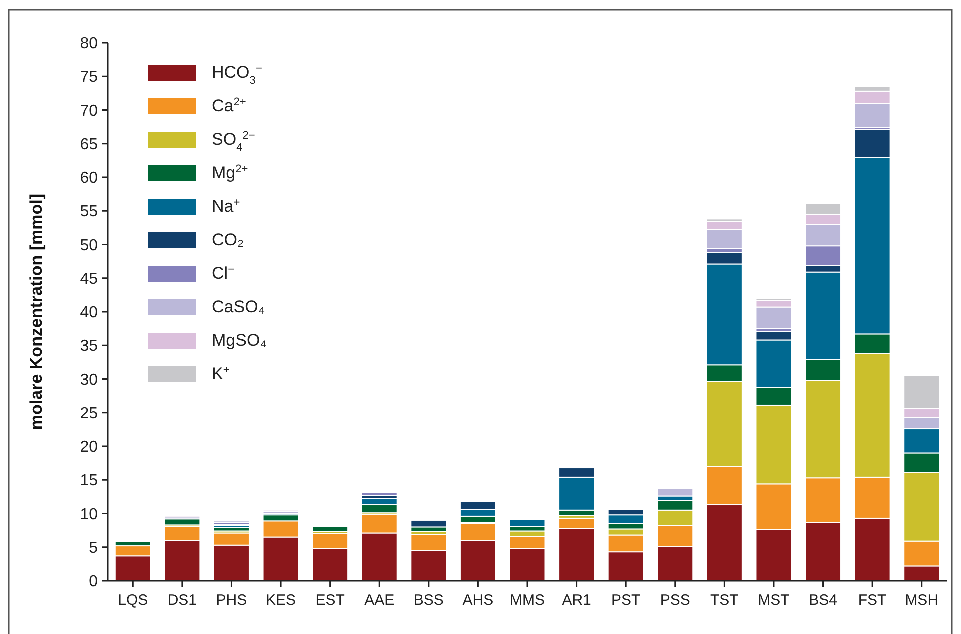 Image resolution: width=961 pixels, height=634 pixels. Describe the element at coordinates (379, 600) in the screenshot. I see `x-tick-label: AAE` at that location.